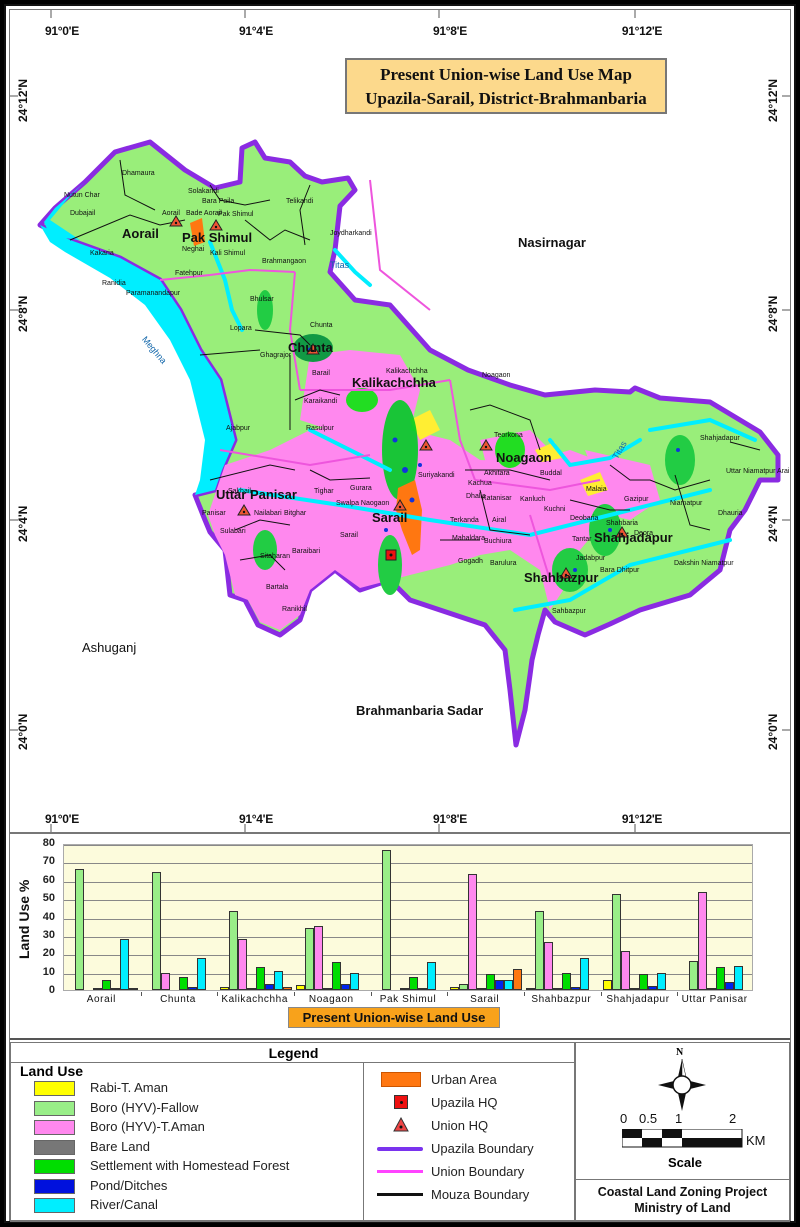 Image resolution: width=800 pixels, height=1227 pixels. Describe the element at coordinates (773, 731) in the screenshot. I see `lat-tick-right-3: 24°0'N` at that location.